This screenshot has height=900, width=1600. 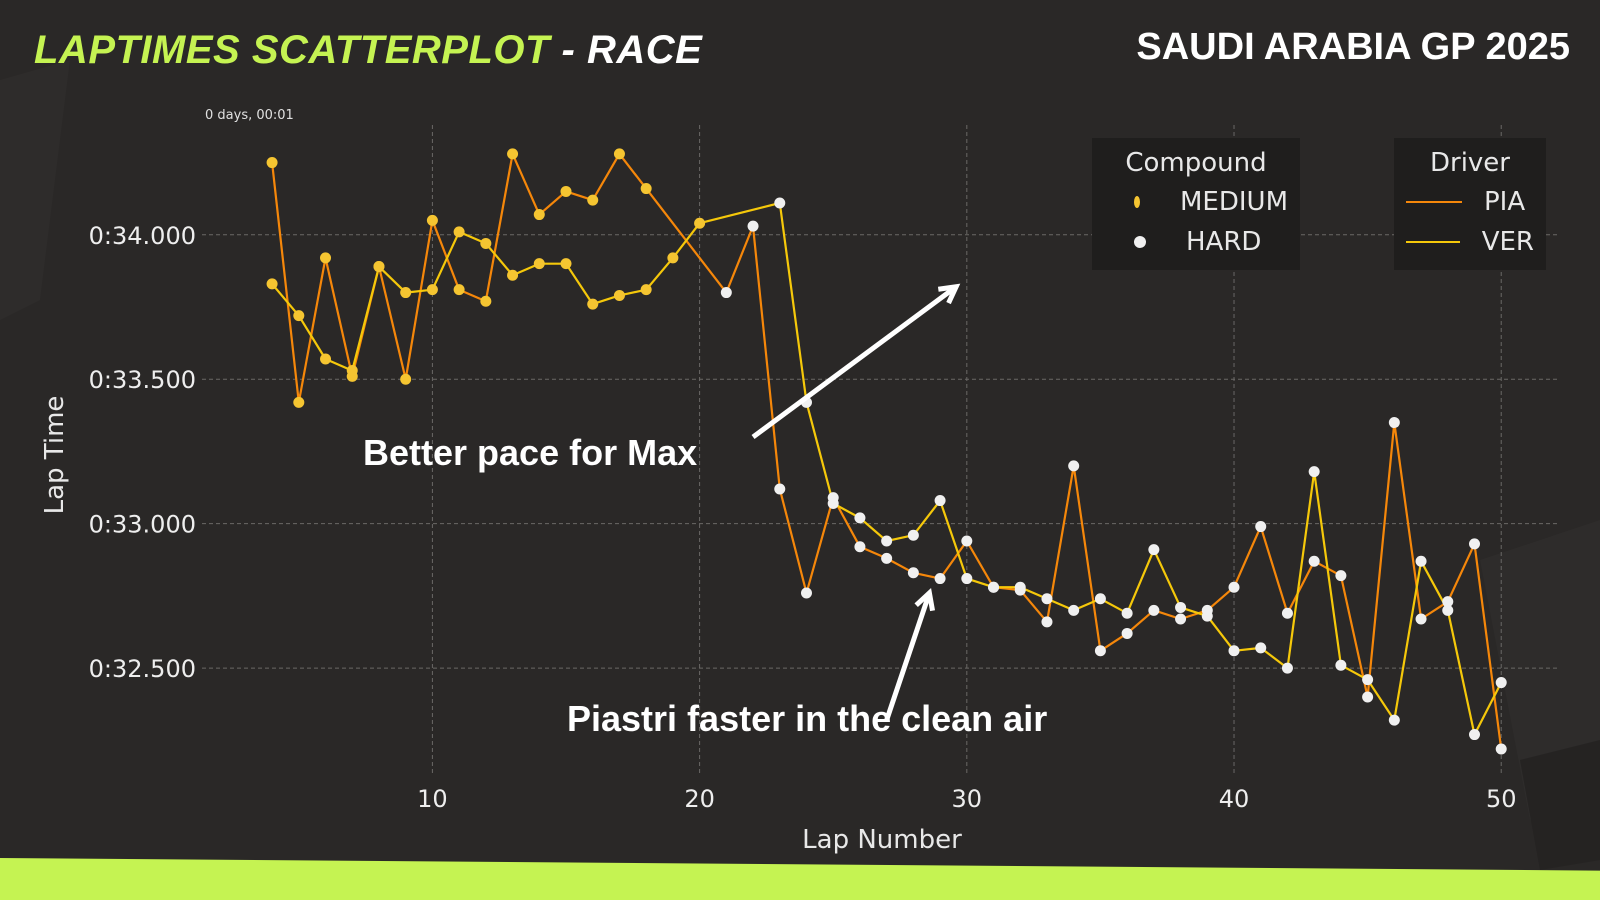 I want to click on y-tick-label: 0:32.500, so click(x=142, y=669).